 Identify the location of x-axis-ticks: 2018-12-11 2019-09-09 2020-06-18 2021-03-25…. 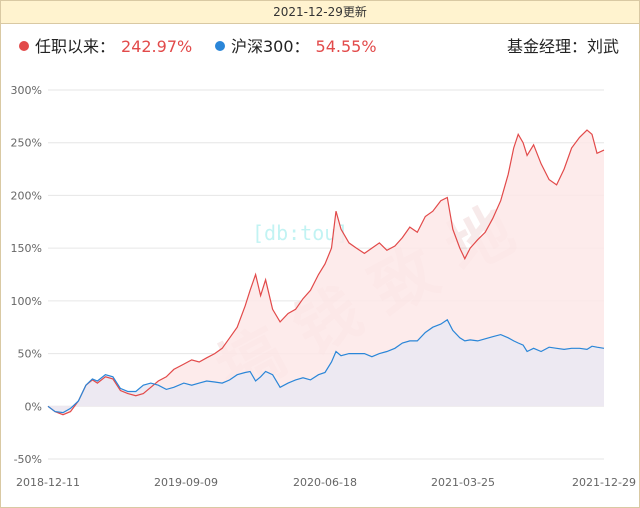
(326, 482).